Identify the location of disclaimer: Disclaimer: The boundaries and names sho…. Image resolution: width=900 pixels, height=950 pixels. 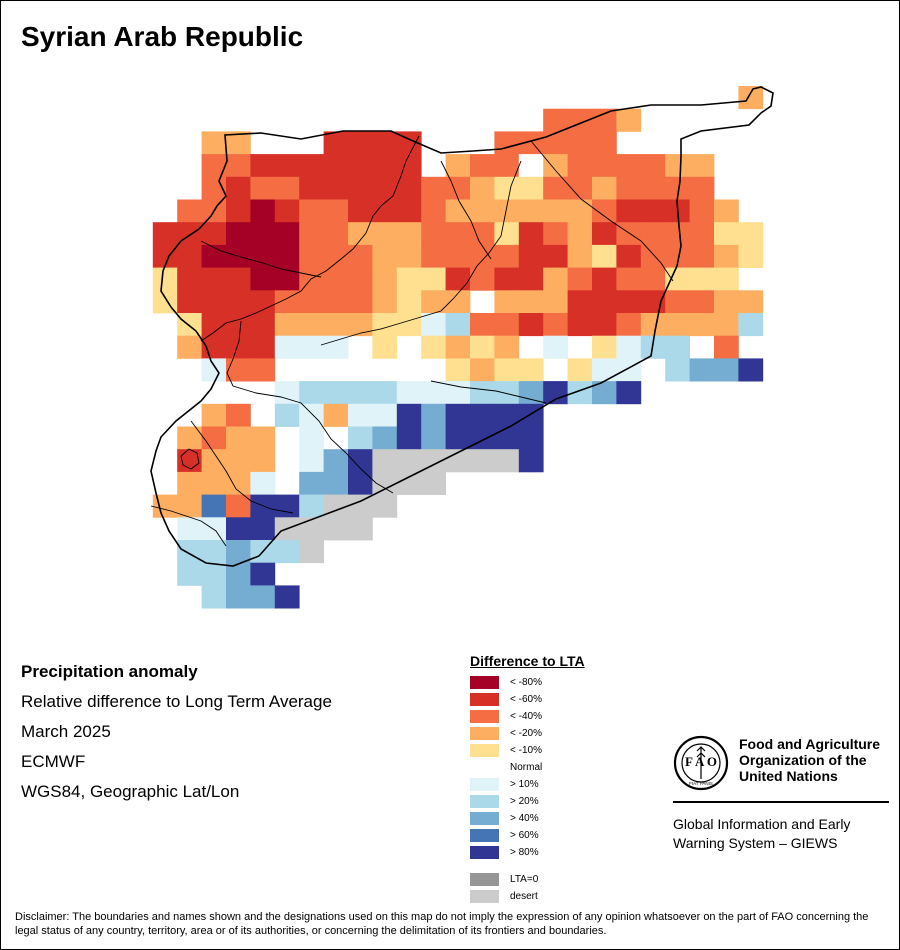
(442, 924).